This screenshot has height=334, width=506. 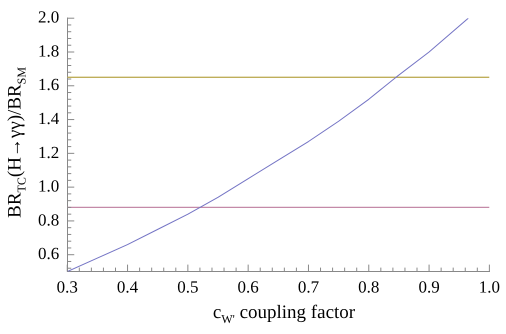 I want to click on x-tick-label: 0.6, so click(x=248, y=286).